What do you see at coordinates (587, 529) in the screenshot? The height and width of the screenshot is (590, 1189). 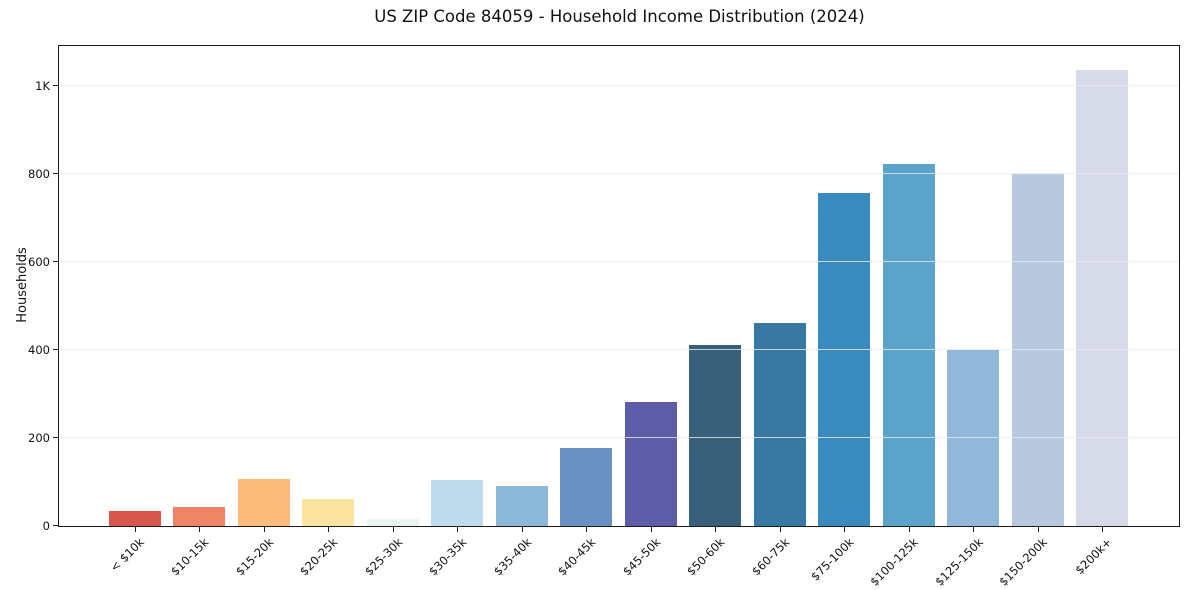 I see `x-tick-mark-$40-45k` at bounding box center [587, 529].